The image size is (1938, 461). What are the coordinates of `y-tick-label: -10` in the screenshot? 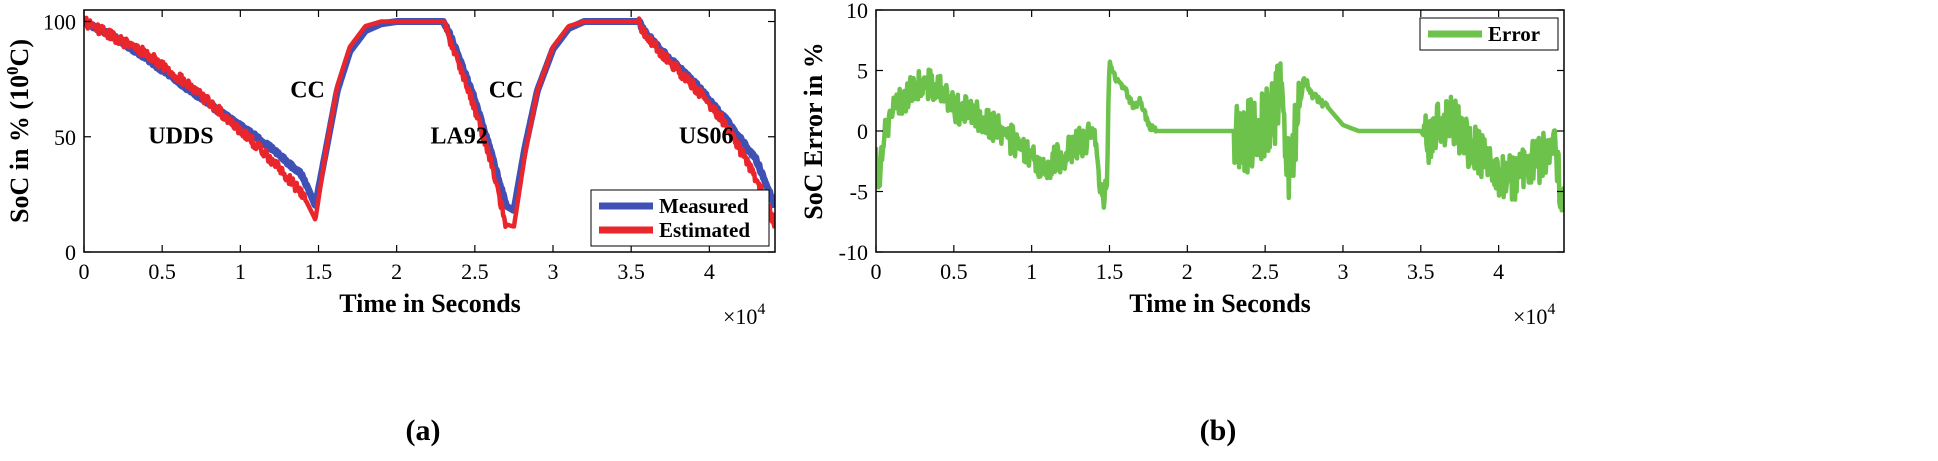 It's located at (853, 252).